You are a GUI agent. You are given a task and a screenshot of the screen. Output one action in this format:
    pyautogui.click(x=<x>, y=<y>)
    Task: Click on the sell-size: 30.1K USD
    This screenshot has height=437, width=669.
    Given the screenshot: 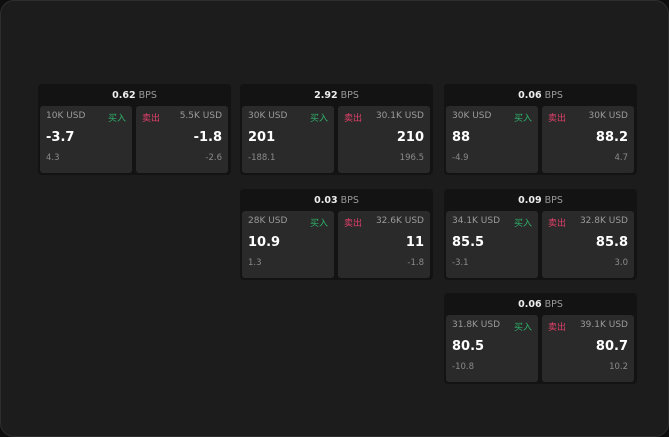 What is the action you would take?
    pyautogui.click(x=399, y=116)
    